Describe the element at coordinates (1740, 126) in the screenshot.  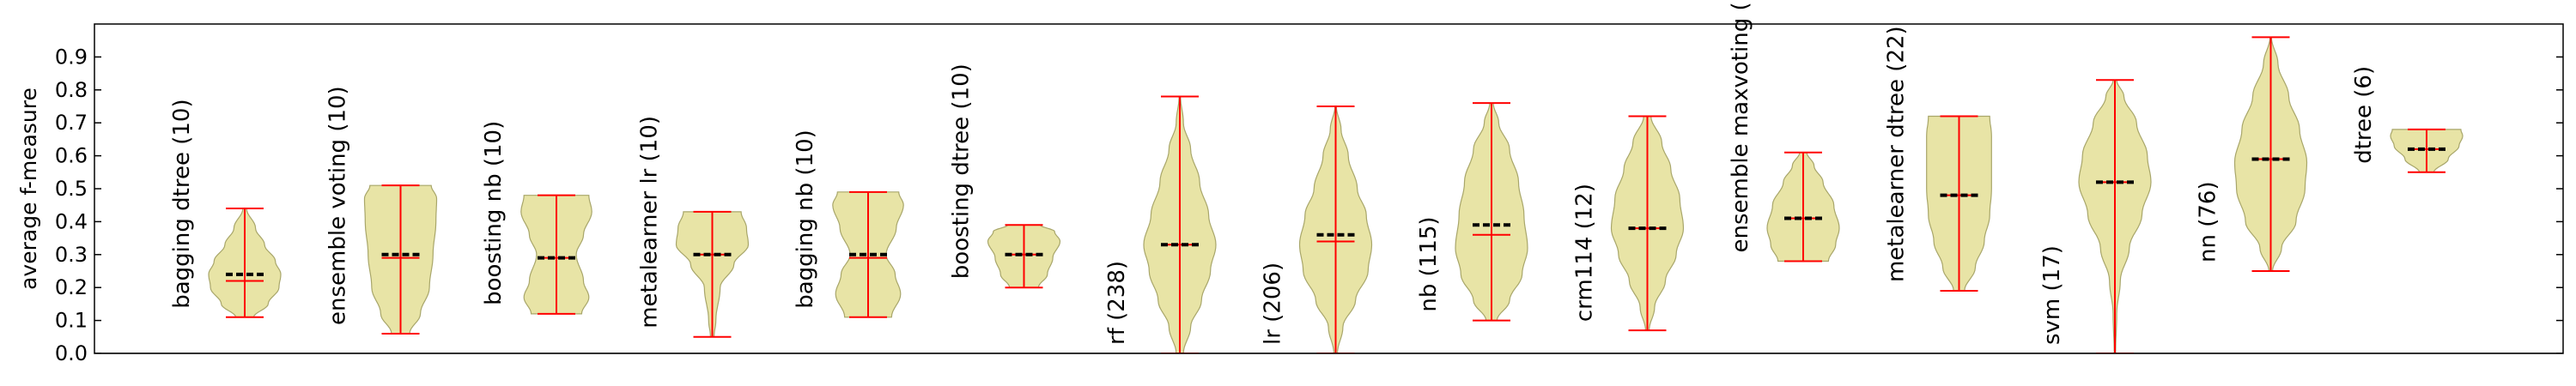
I see `category-label: ensemble maxvoting (10)` at that location.